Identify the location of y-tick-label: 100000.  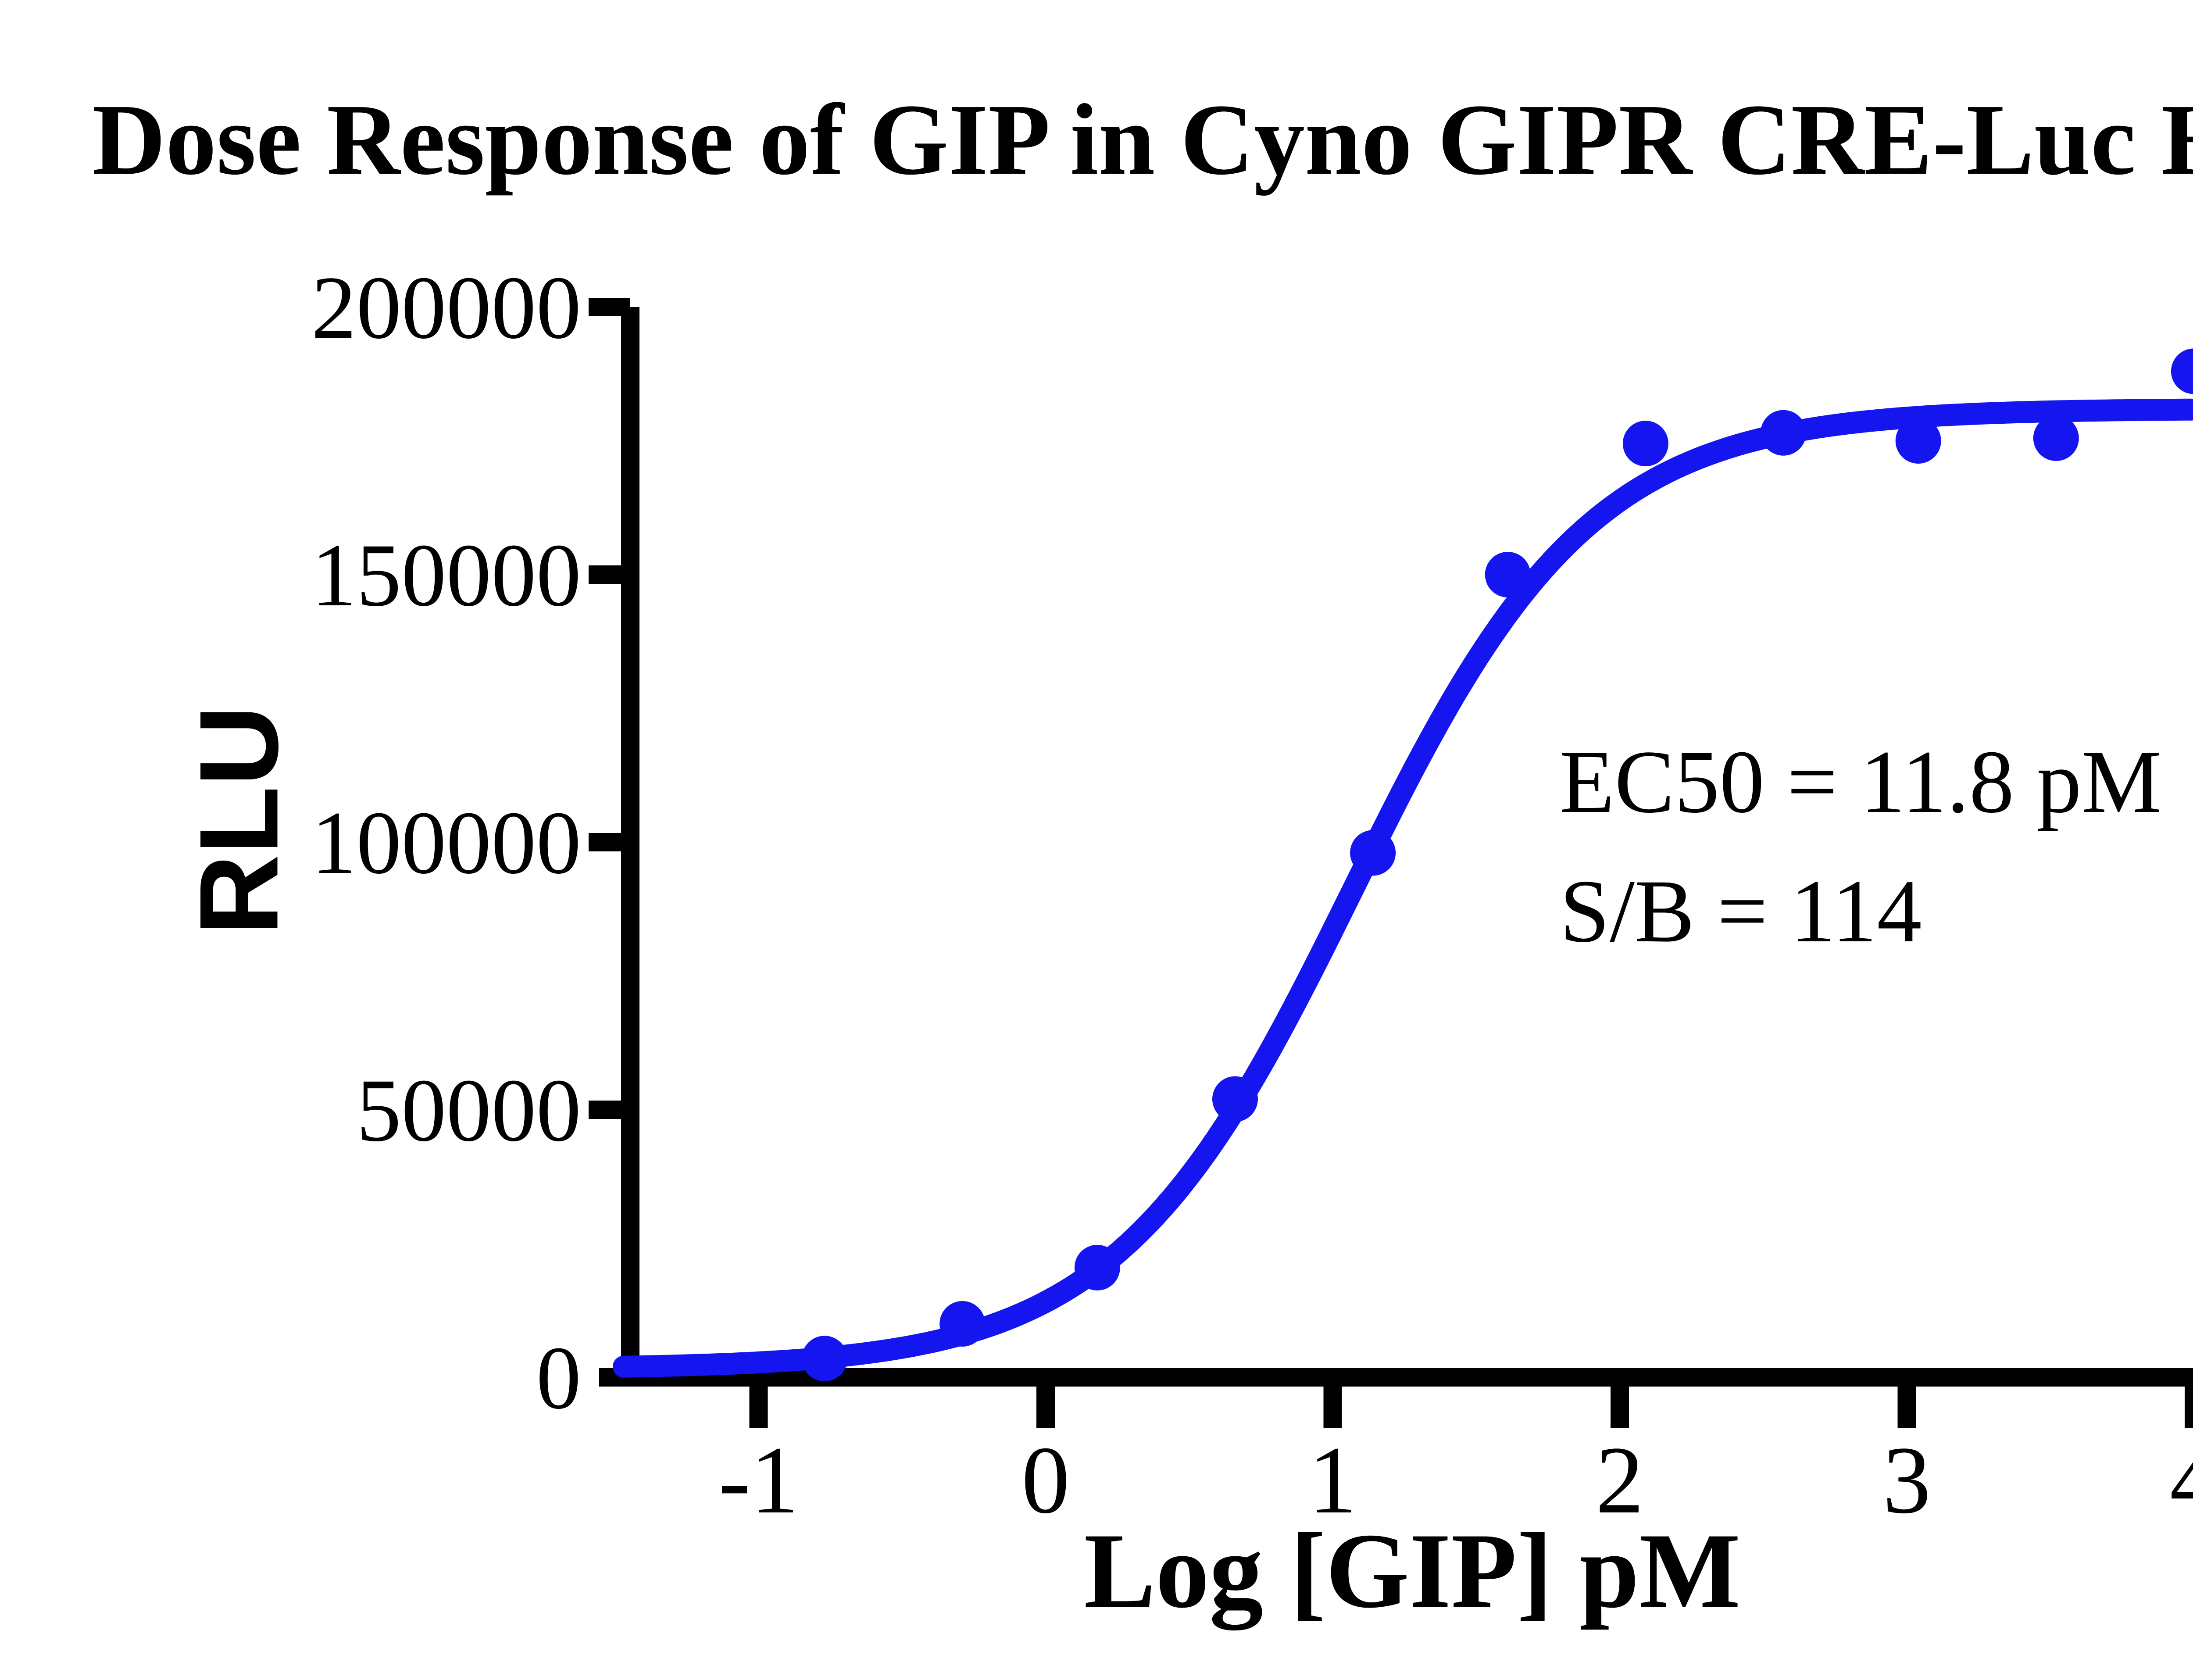
(446, 843).